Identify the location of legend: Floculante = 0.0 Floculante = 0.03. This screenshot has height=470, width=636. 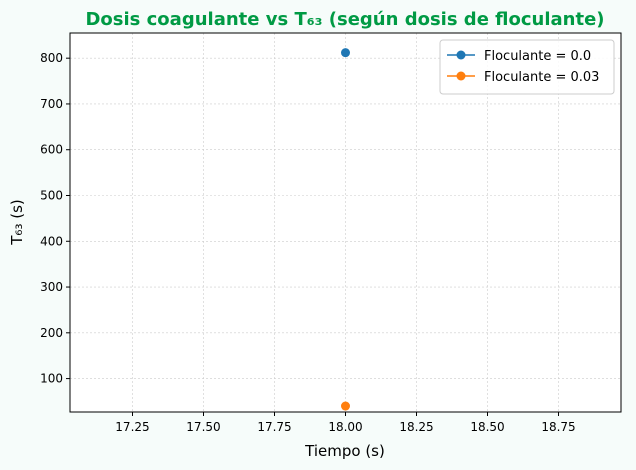
(527, 67).